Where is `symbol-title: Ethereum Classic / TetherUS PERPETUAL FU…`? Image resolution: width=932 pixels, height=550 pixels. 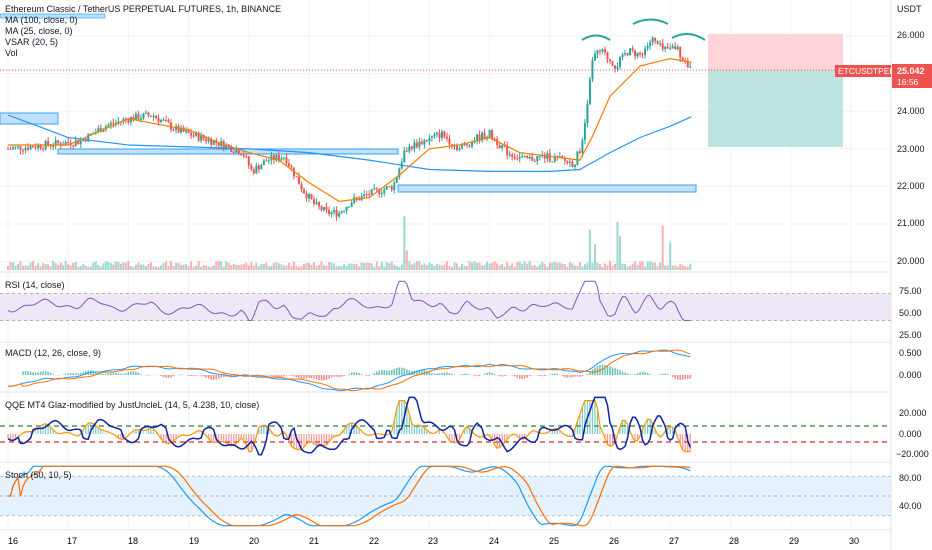 symbol-title: Ethereum Classic / TetherUS PERPETUAL FU… is located at coordinates (143, 9).